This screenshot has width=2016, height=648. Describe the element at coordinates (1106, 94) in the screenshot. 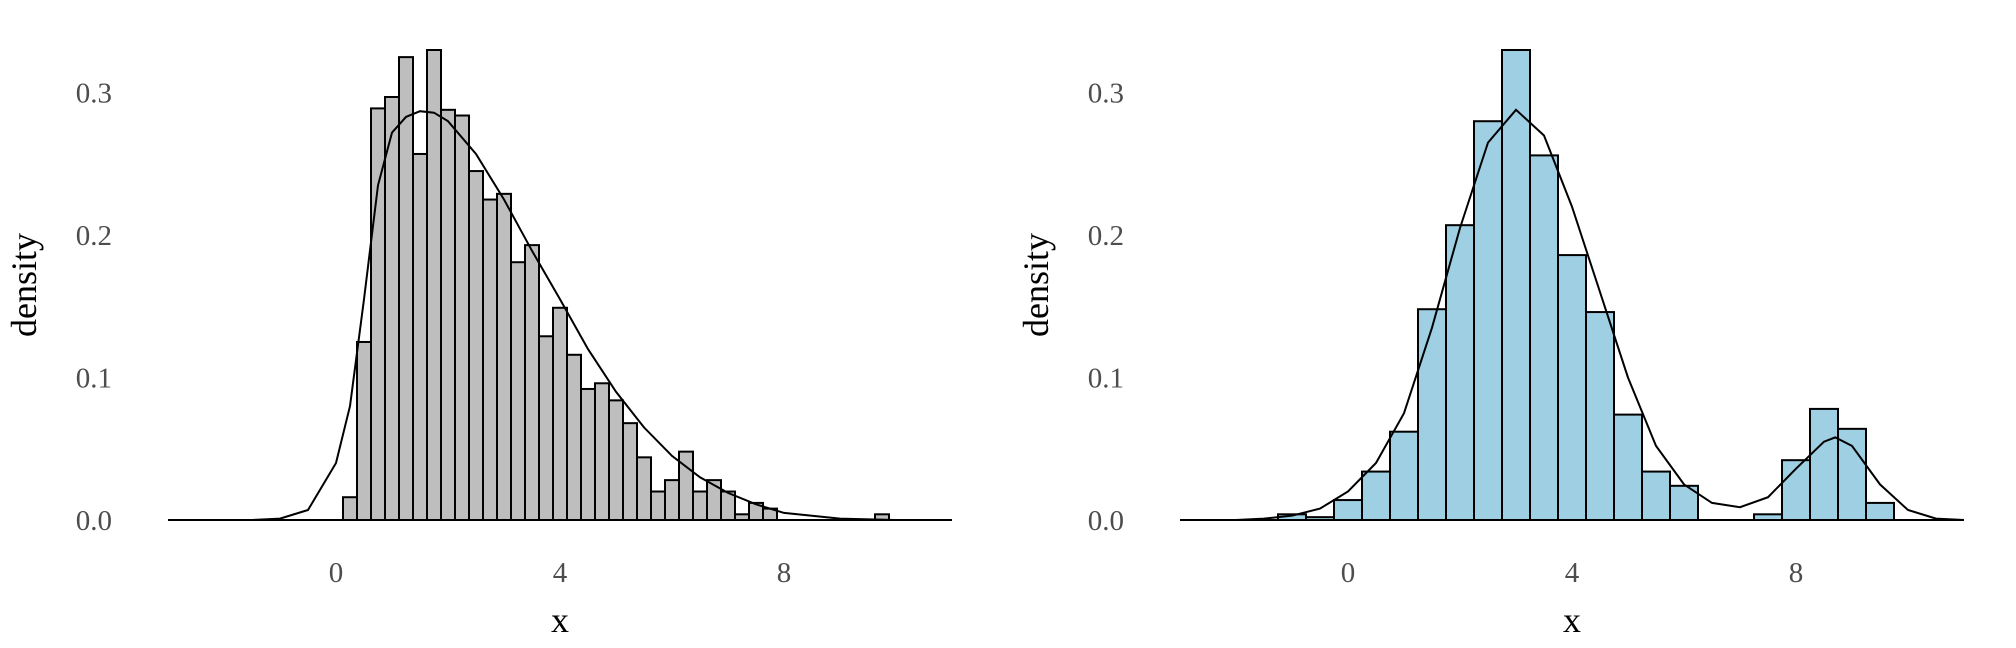

I see `right-y-tick-label: 0.3` at that location.